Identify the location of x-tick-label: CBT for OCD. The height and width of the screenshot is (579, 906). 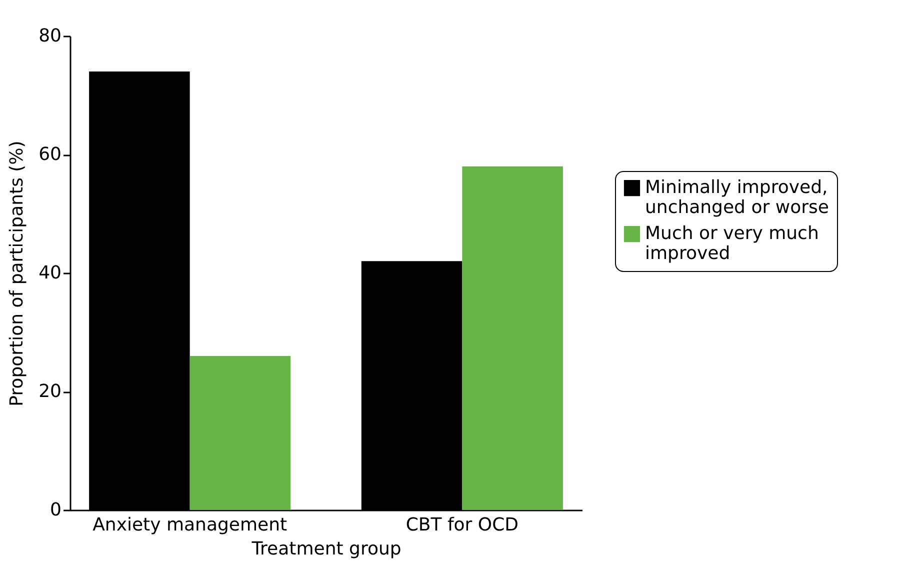
(462, 525).